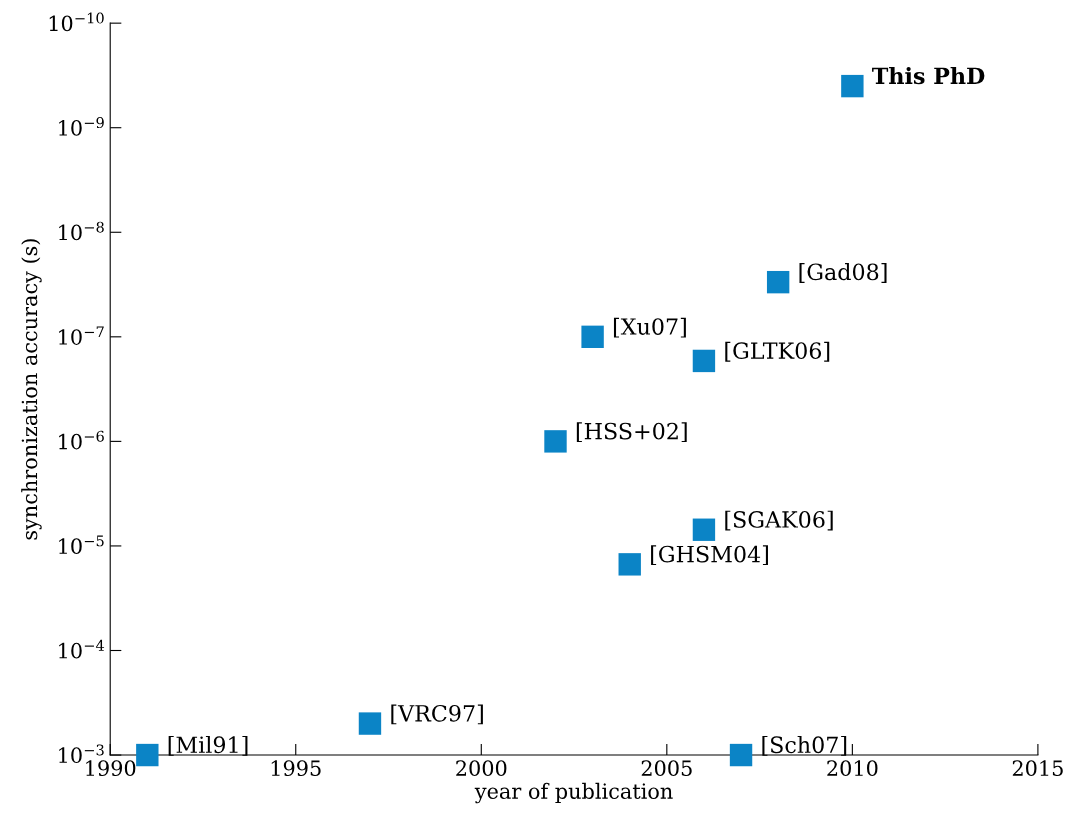 The image size is (1070, 827). I want to click on y-tick-label: 10$^{−10}$, so click(76, 22).